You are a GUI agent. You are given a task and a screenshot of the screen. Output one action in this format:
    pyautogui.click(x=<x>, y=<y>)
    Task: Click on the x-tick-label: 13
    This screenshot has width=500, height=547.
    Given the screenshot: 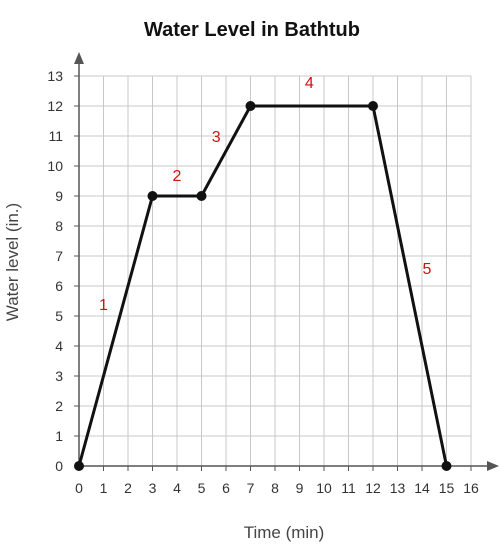 What is the action you would take?
    pyautogui.click(x=398, y=488)
    